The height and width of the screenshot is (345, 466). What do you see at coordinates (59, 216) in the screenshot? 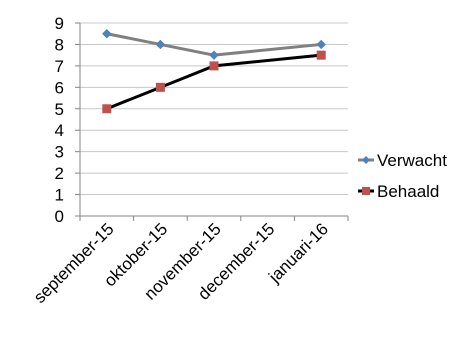
I see `y-tick-label: 0` at bounding box center [59, 216].